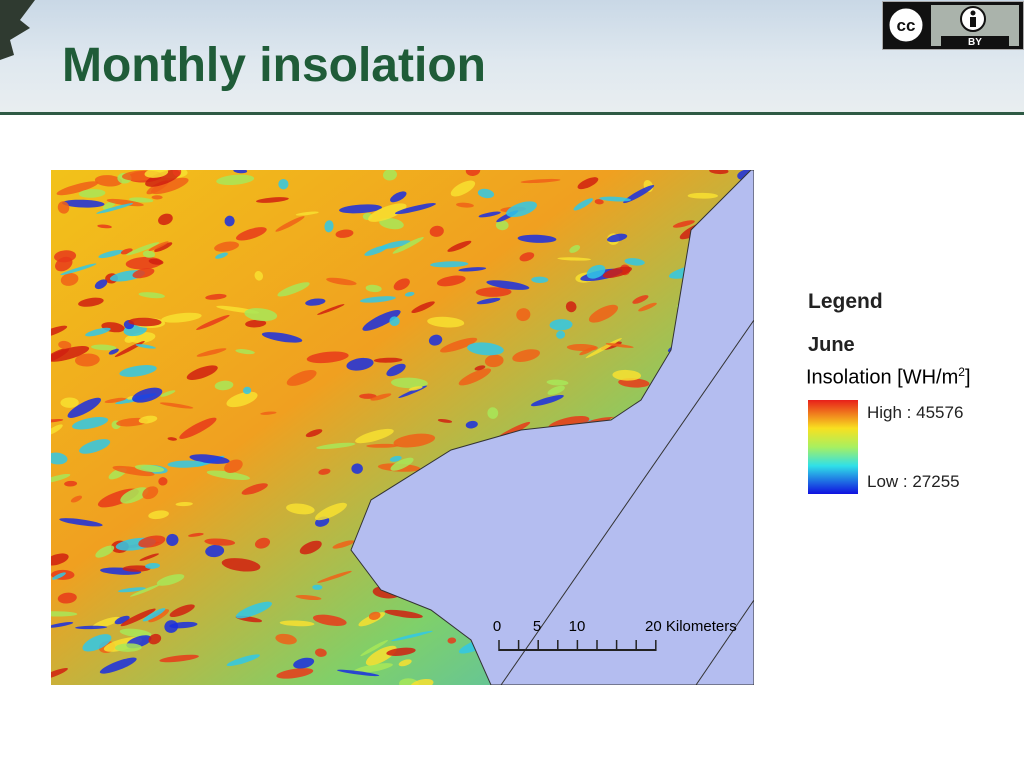 Image resolution: width=1024 pixels, height=768 pixels. I want to click on quantity-closing: ], so click(967, 377).